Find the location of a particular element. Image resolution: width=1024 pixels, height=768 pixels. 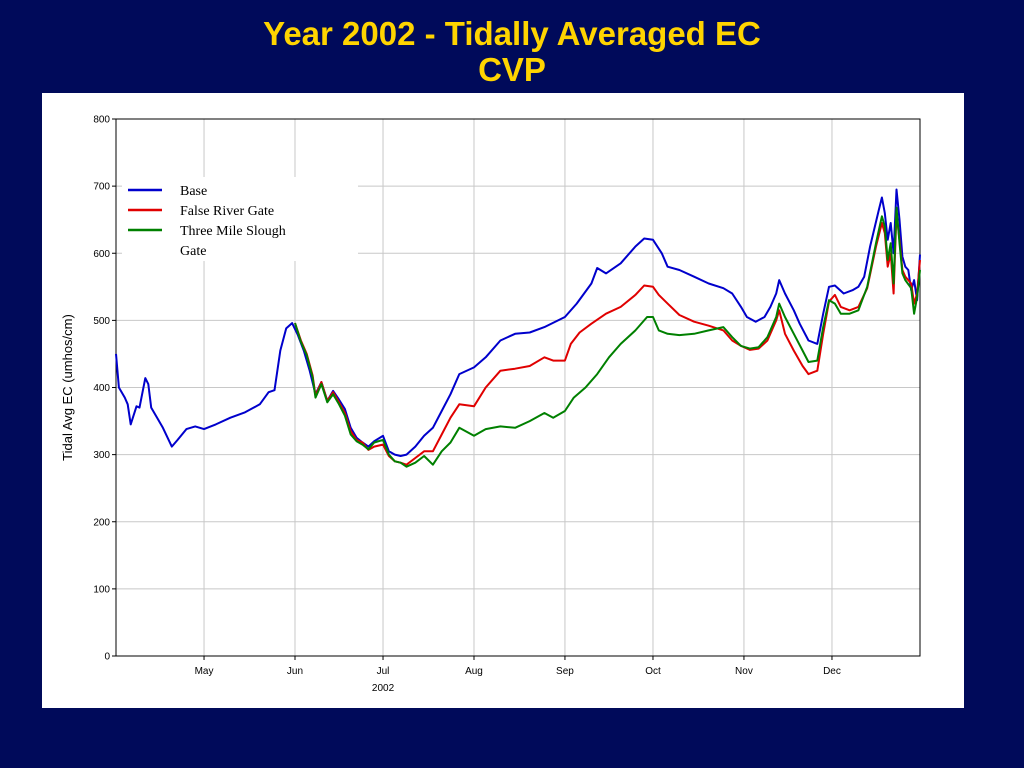

x-tick-label: Oct is located at coordinates (653, 671).